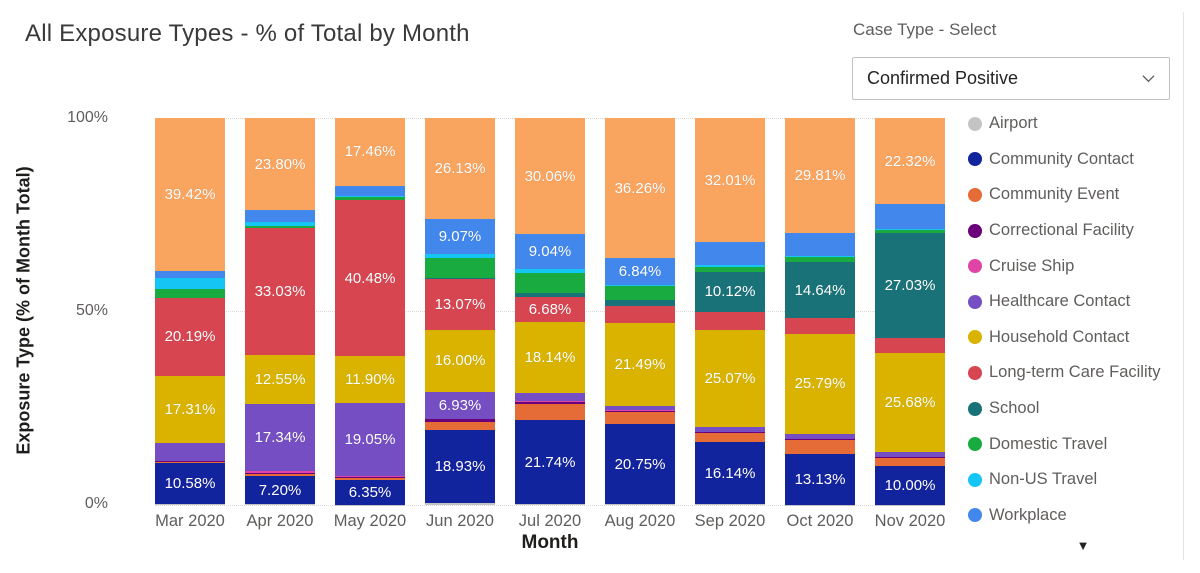 The height and width of the screenshot is (573, 1200). Describe the element at coordinates (730, 292) in the screenshot. I see `segment-school: 10.12%` at that location.